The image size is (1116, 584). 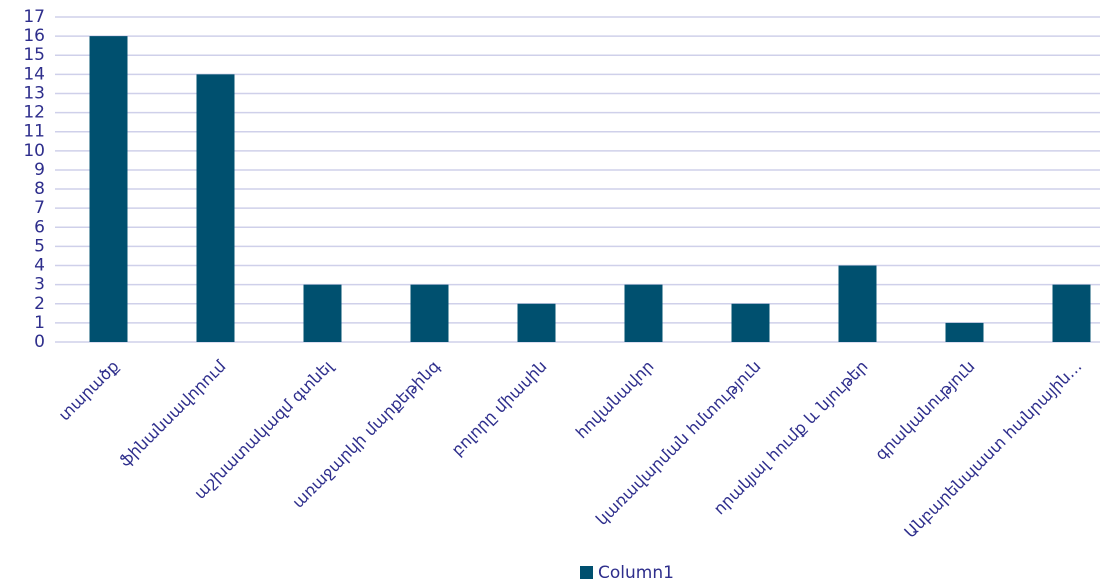 What do you see at coordinates (39, 304) in the screenshot?
I see `y-tick-label: 2` at bounding box center [39, 304].